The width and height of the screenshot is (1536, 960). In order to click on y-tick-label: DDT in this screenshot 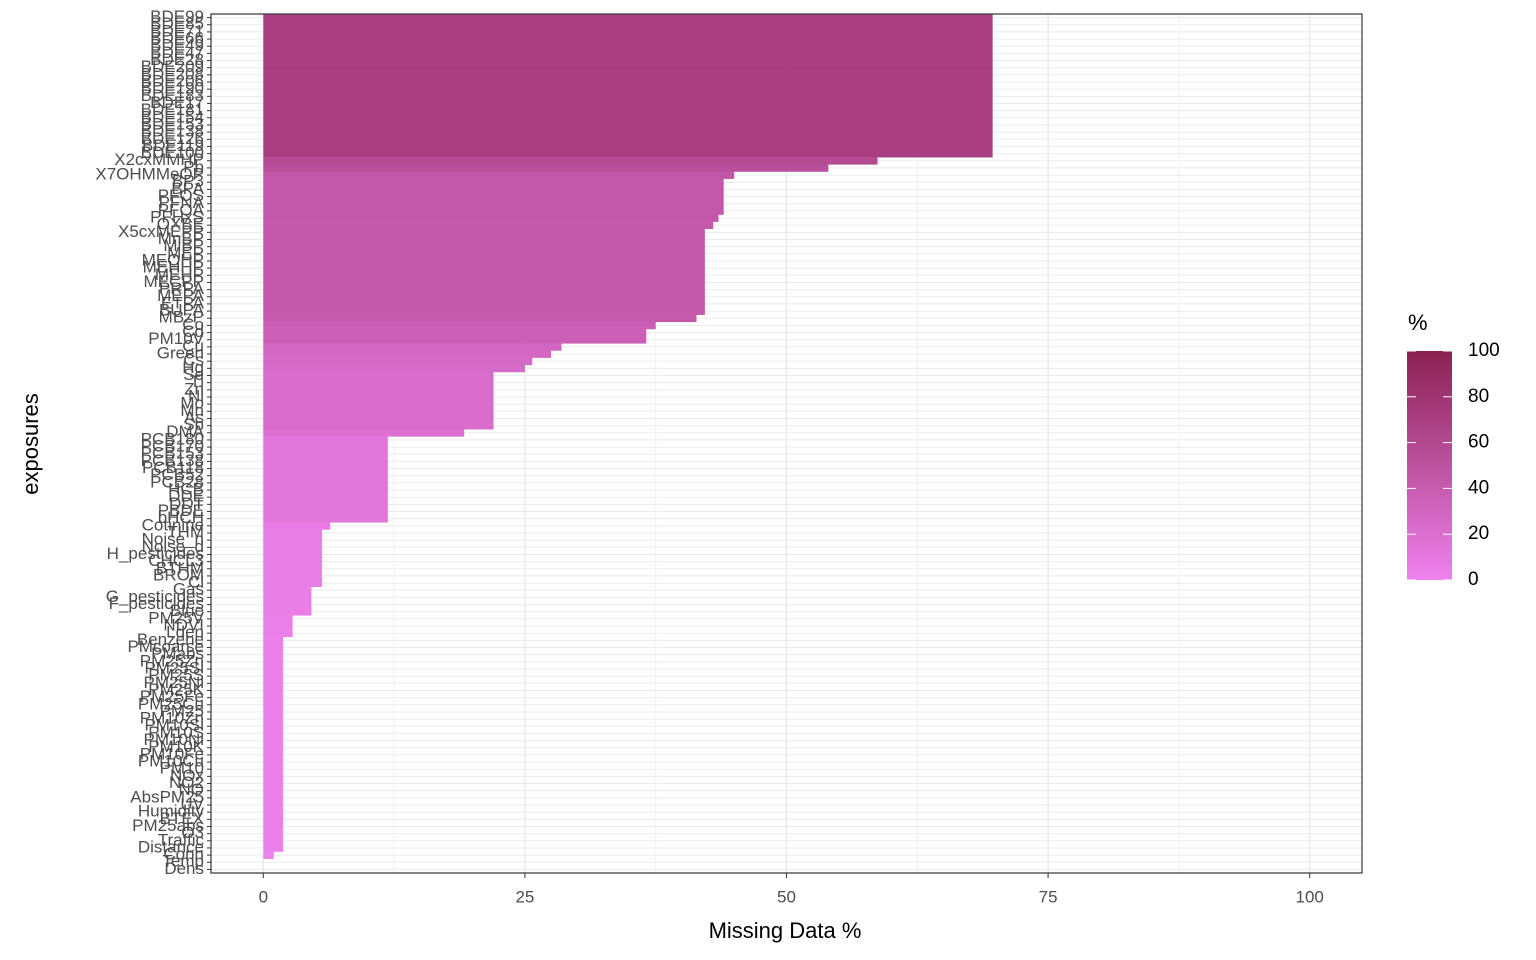, I will do `click(186, 503)`.